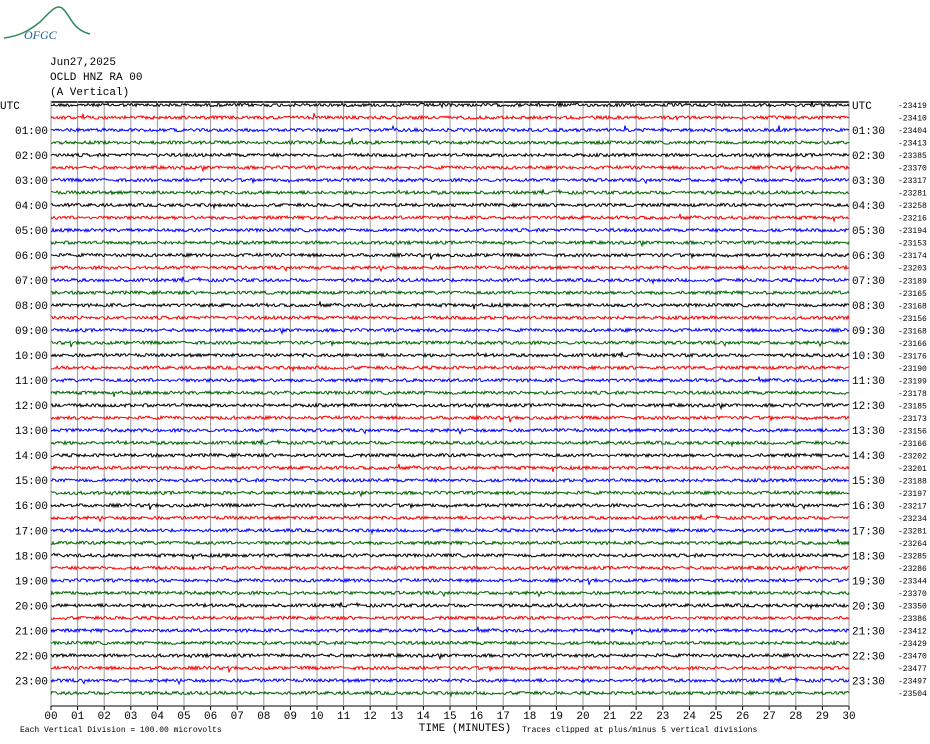 This screenshot has height=744, width=930. Describe the element at coordinates (465, 729) in the screenshot. I see `x-axis-title: TIME (MINUTES)` at that location.